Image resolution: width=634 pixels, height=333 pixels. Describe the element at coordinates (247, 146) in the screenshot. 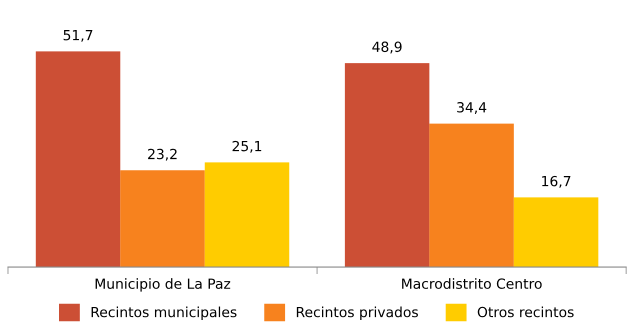

I see `data-label: 25,1` at that location.